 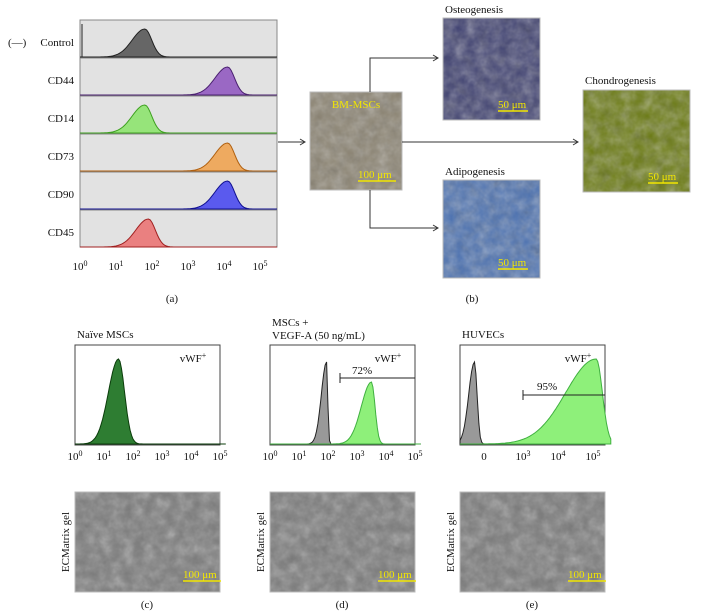 I want to click on marker-label: CD45, so click(x=61, y=233).